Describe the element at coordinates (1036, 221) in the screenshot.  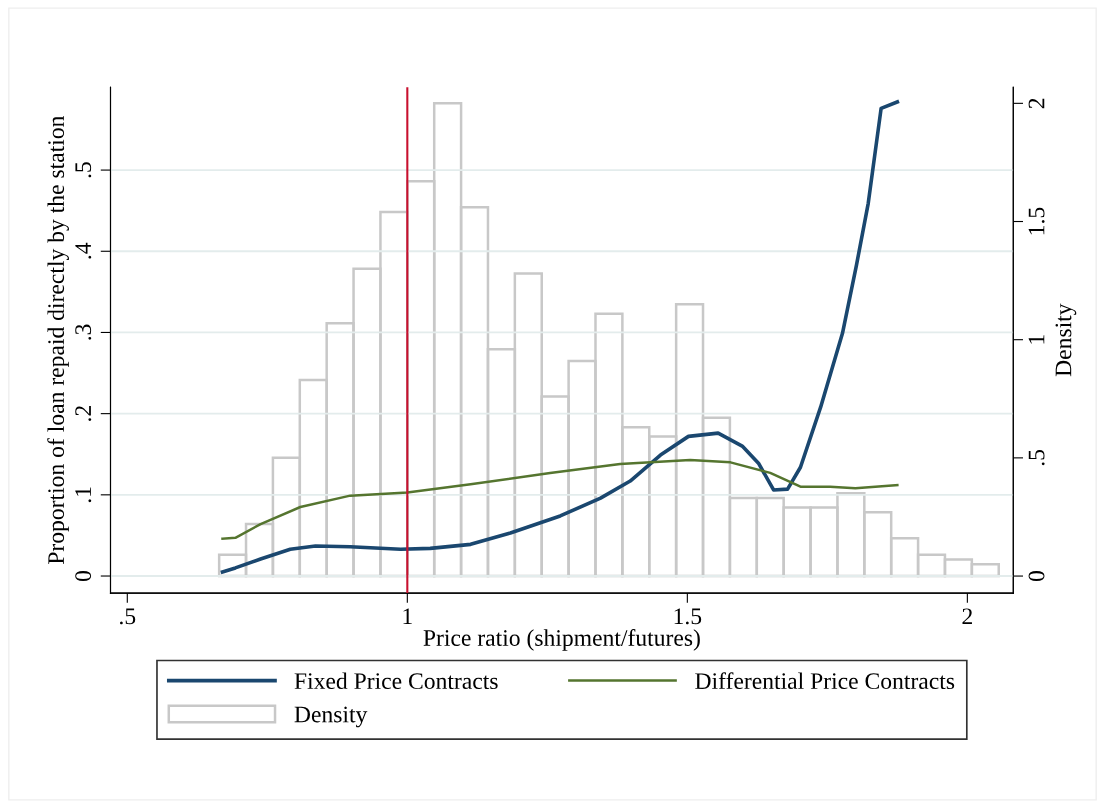
I see `y2-tick-label: 1.5` at that location.